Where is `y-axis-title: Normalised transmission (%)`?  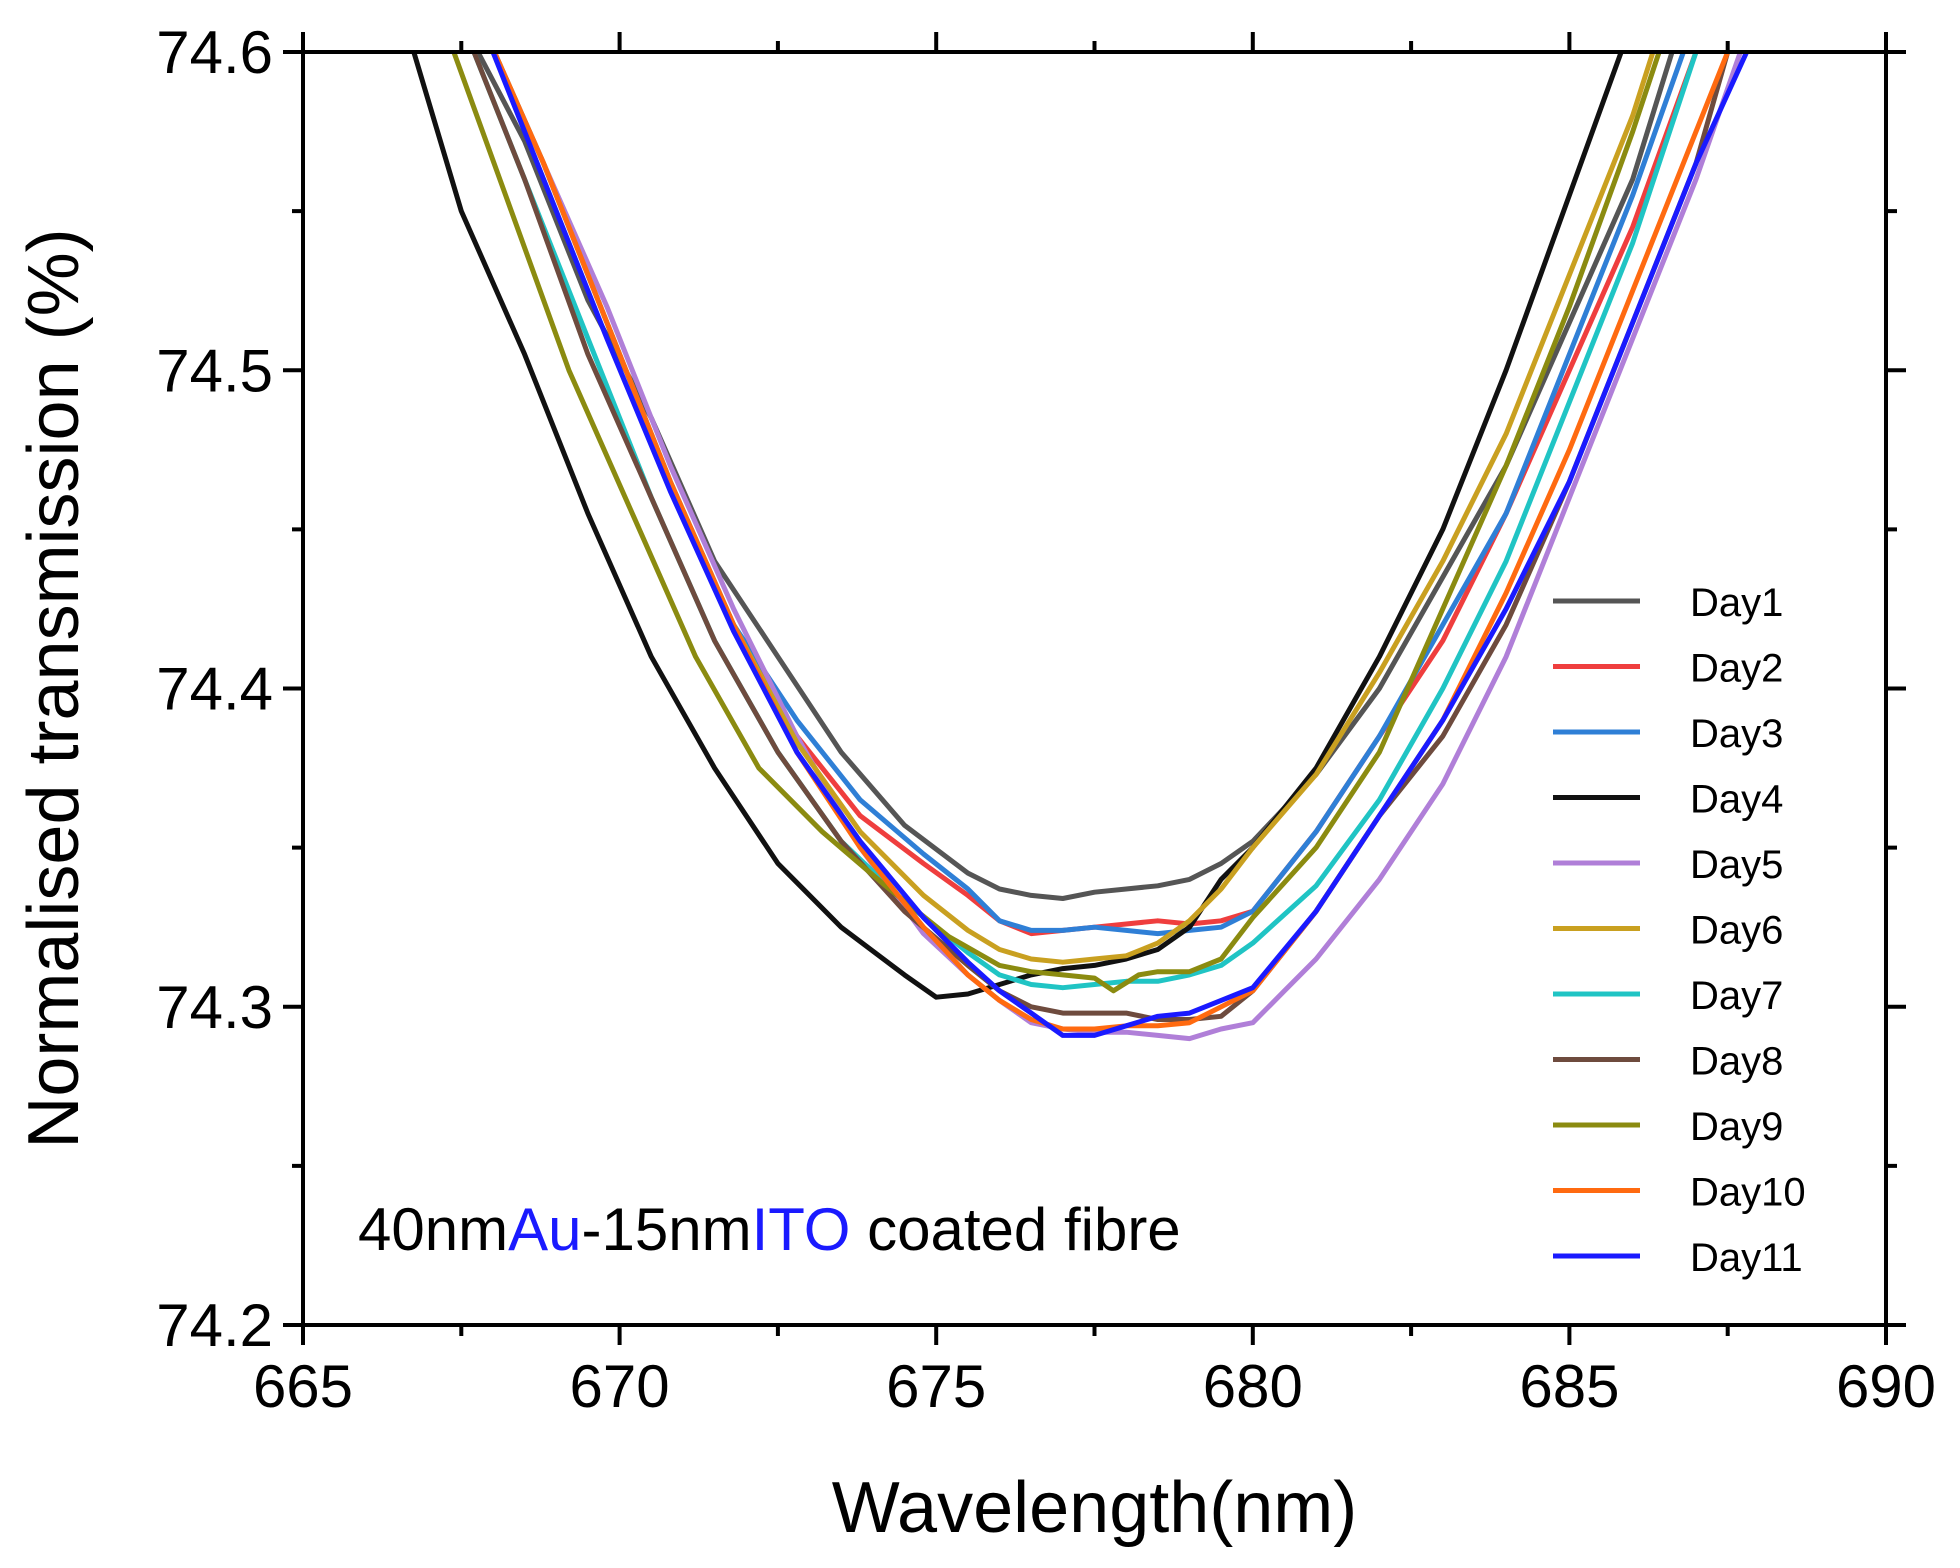 y-axis-title: Normalised transmission (%) is located at coordinates (54, 688).